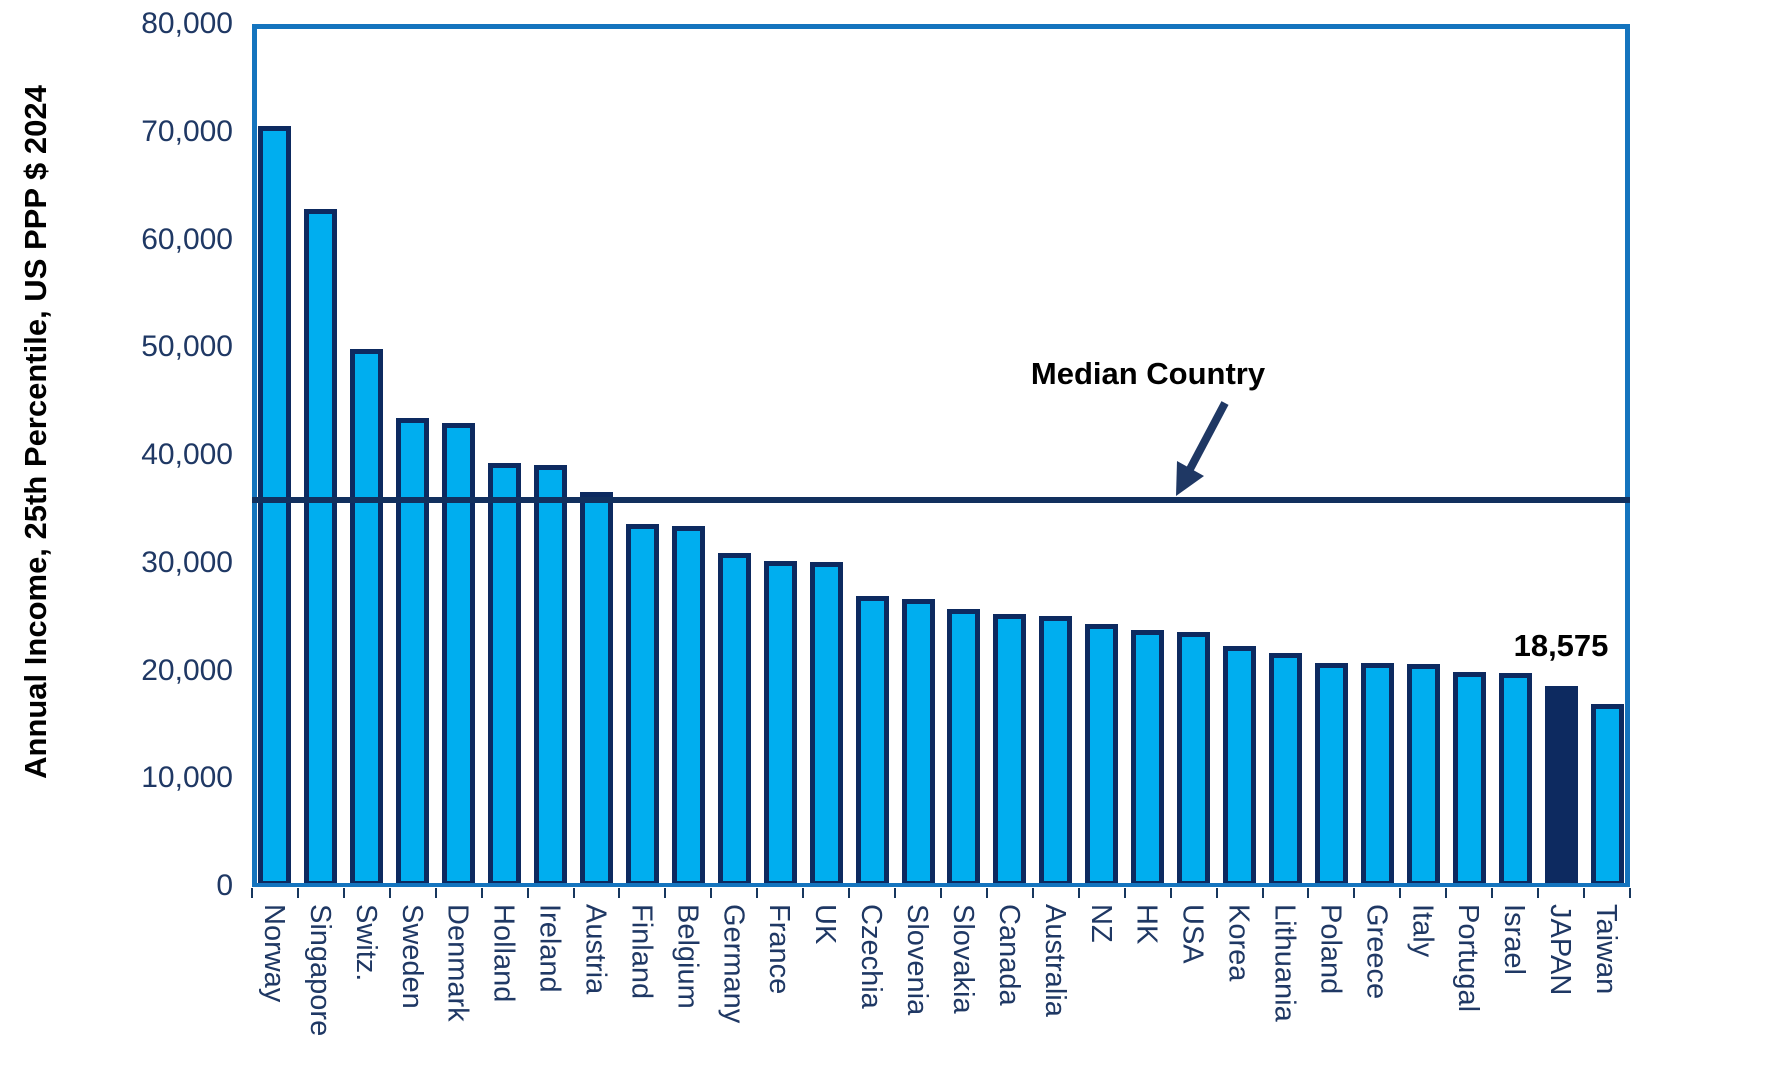 The width and height of the screenshot is (1768, 1091). What do you see at coordinates (187, 454) in the screenshot?
I see `y-tick-label: 40,000` at bounding box center [187, 454].